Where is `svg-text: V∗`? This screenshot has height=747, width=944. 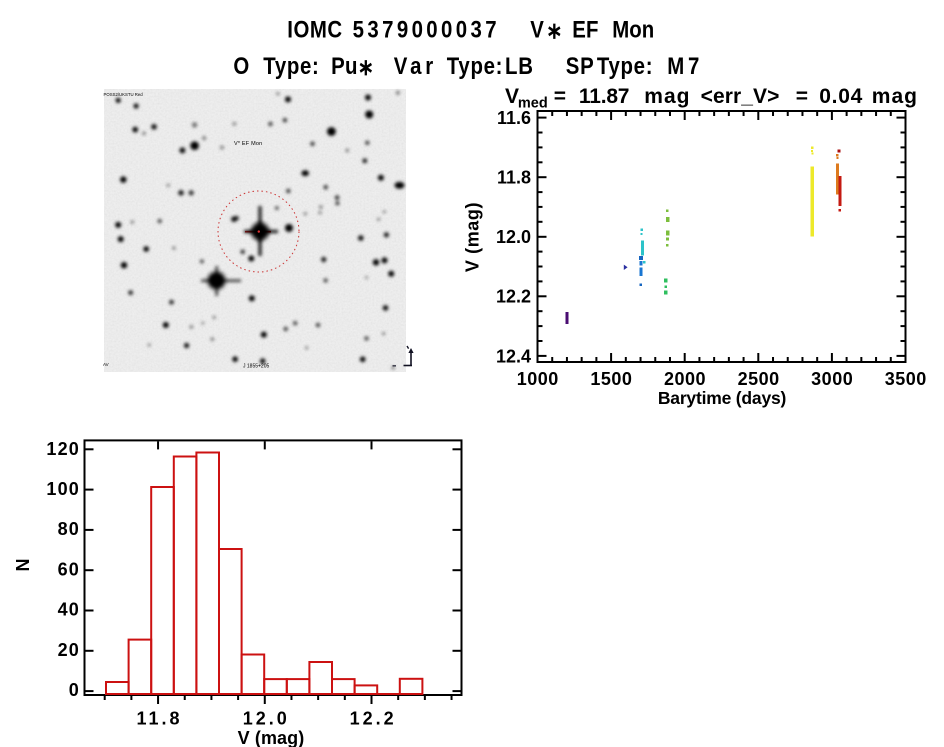
svg-text: V∗ is located at coordinates (546, 30).